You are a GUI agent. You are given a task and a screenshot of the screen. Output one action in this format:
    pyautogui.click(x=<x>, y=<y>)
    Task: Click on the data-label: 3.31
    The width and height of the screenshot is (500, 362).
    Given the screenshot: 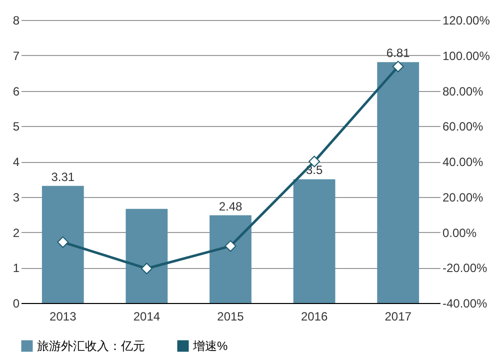 What is the action you would take?
    pyautogui.click(x=63, y=177)
    